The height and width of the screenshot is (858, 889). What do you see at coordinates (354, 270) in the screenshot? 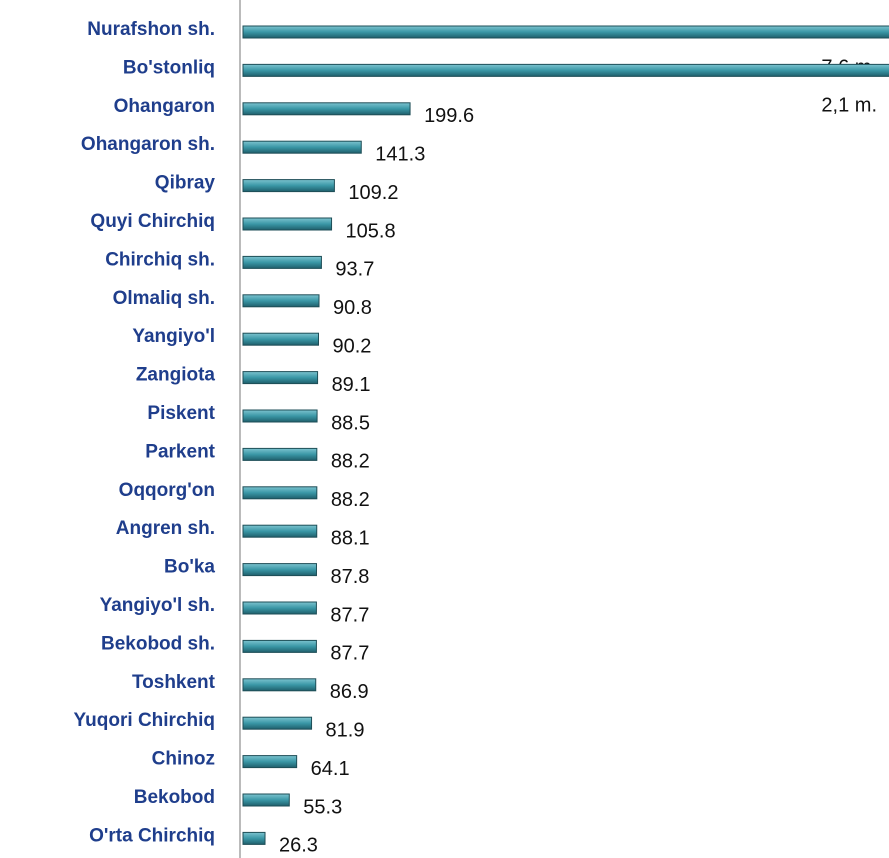
I see `value-label: 93.7` at bounding box center [354, 270].